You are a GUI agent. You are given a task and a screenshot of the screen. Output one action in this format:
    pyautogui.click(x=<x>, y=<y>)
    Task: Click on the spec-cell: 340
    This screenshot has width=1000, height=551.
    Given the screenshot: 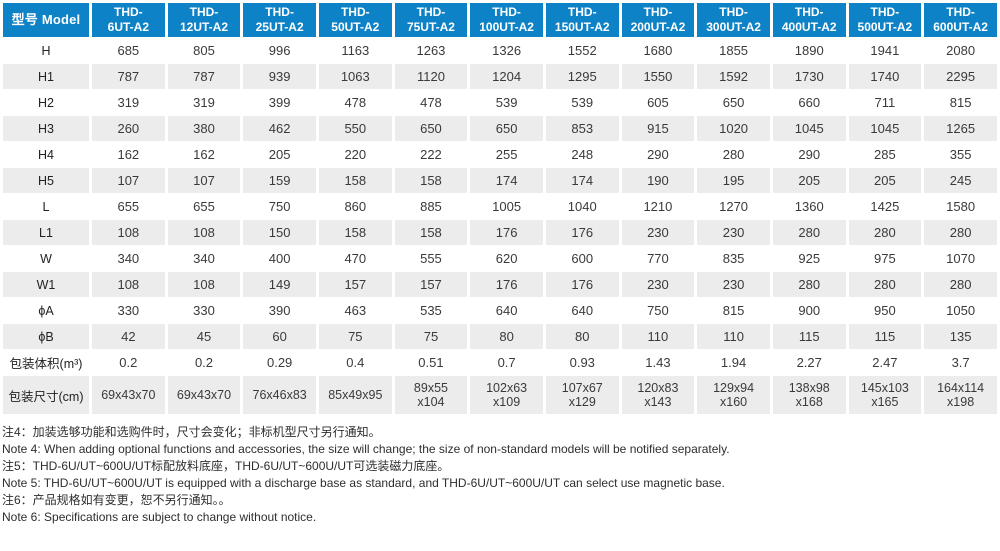 What is the action you would take?
    pyautogui.click(x=128, y=258)
    